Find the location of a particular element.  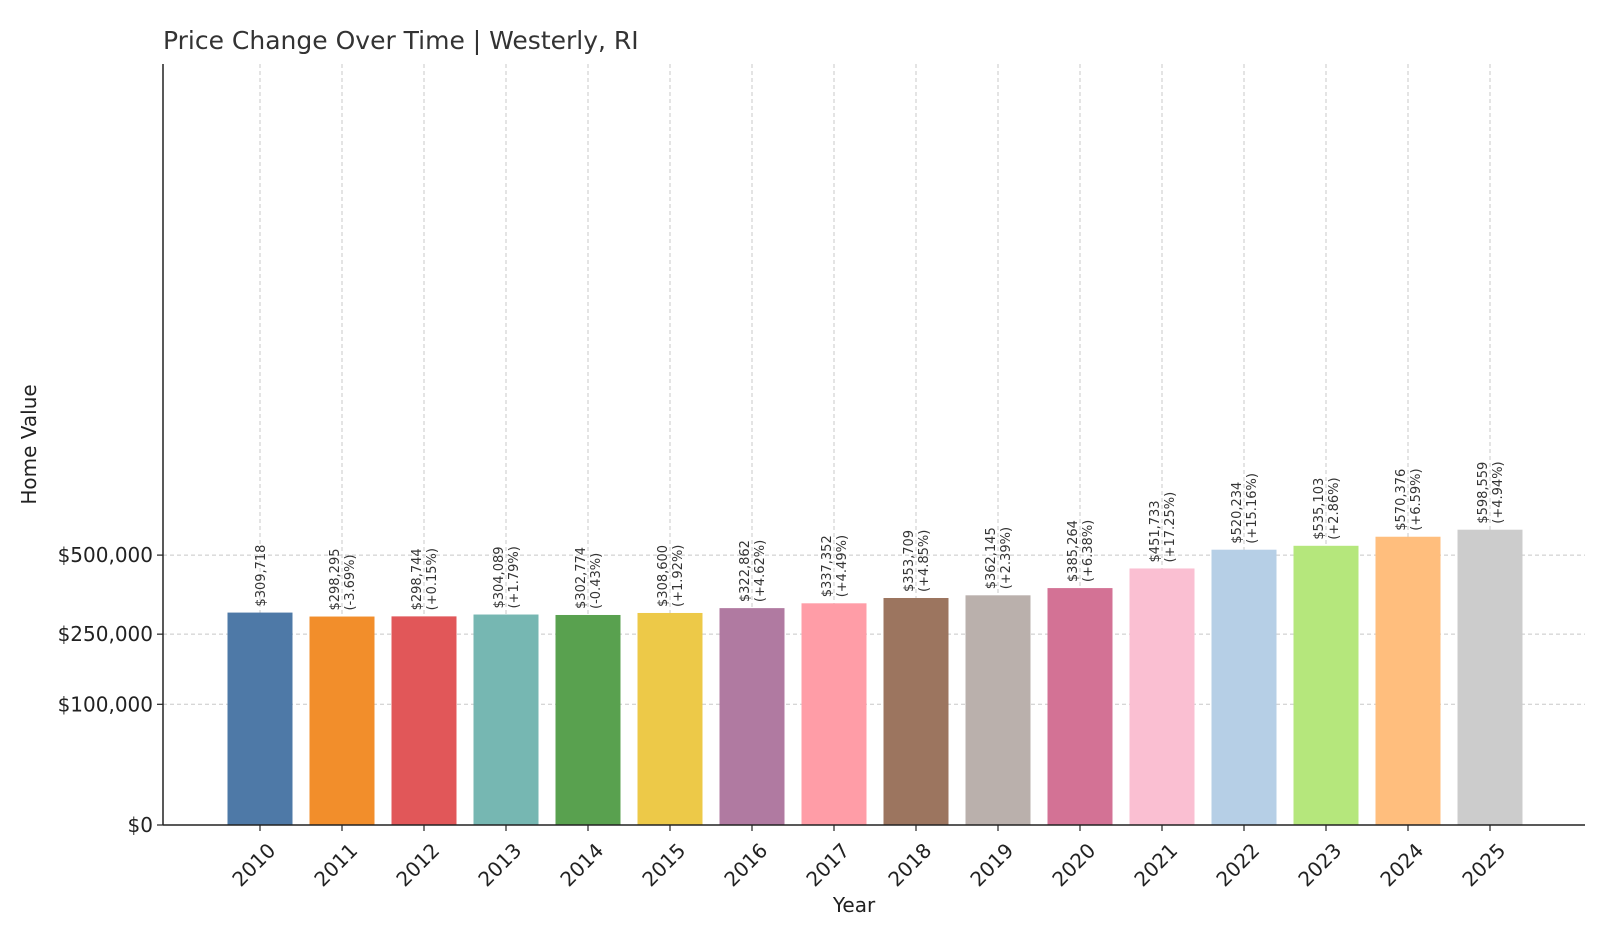

value-label: $304,089 is located at coordinates (499, 577).